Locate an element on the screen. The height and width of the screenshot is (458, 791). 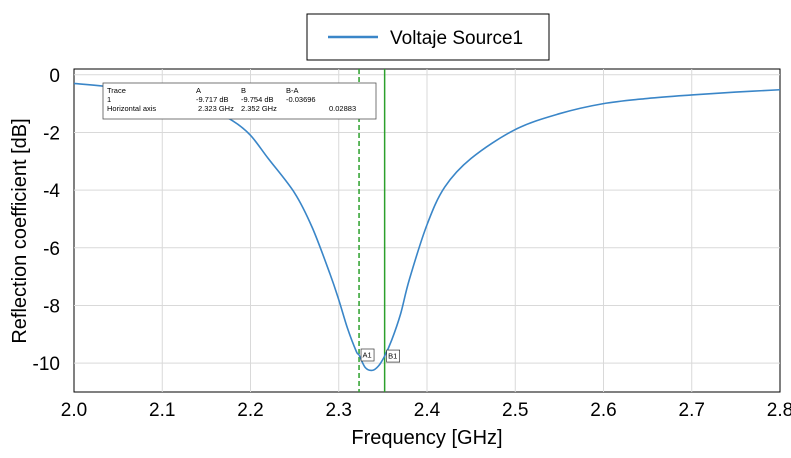
y-tick-label: -6 is located at coordinates (51, 249).